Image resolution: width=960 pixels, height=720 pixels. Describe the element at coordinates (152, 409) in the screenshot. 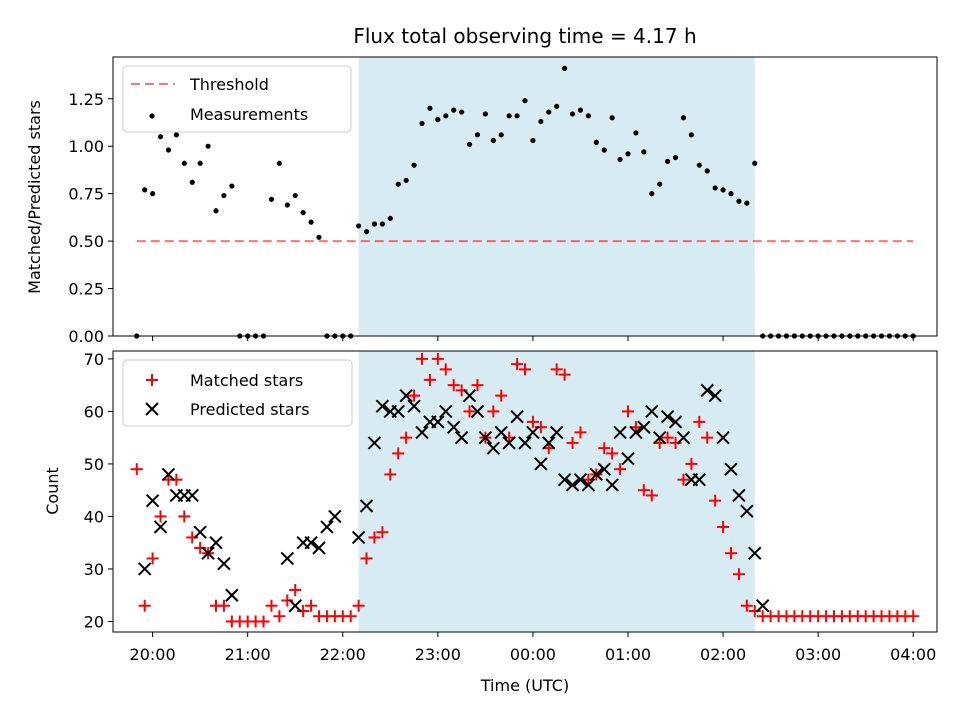

I see `legend-predicted-swatch` at that location.